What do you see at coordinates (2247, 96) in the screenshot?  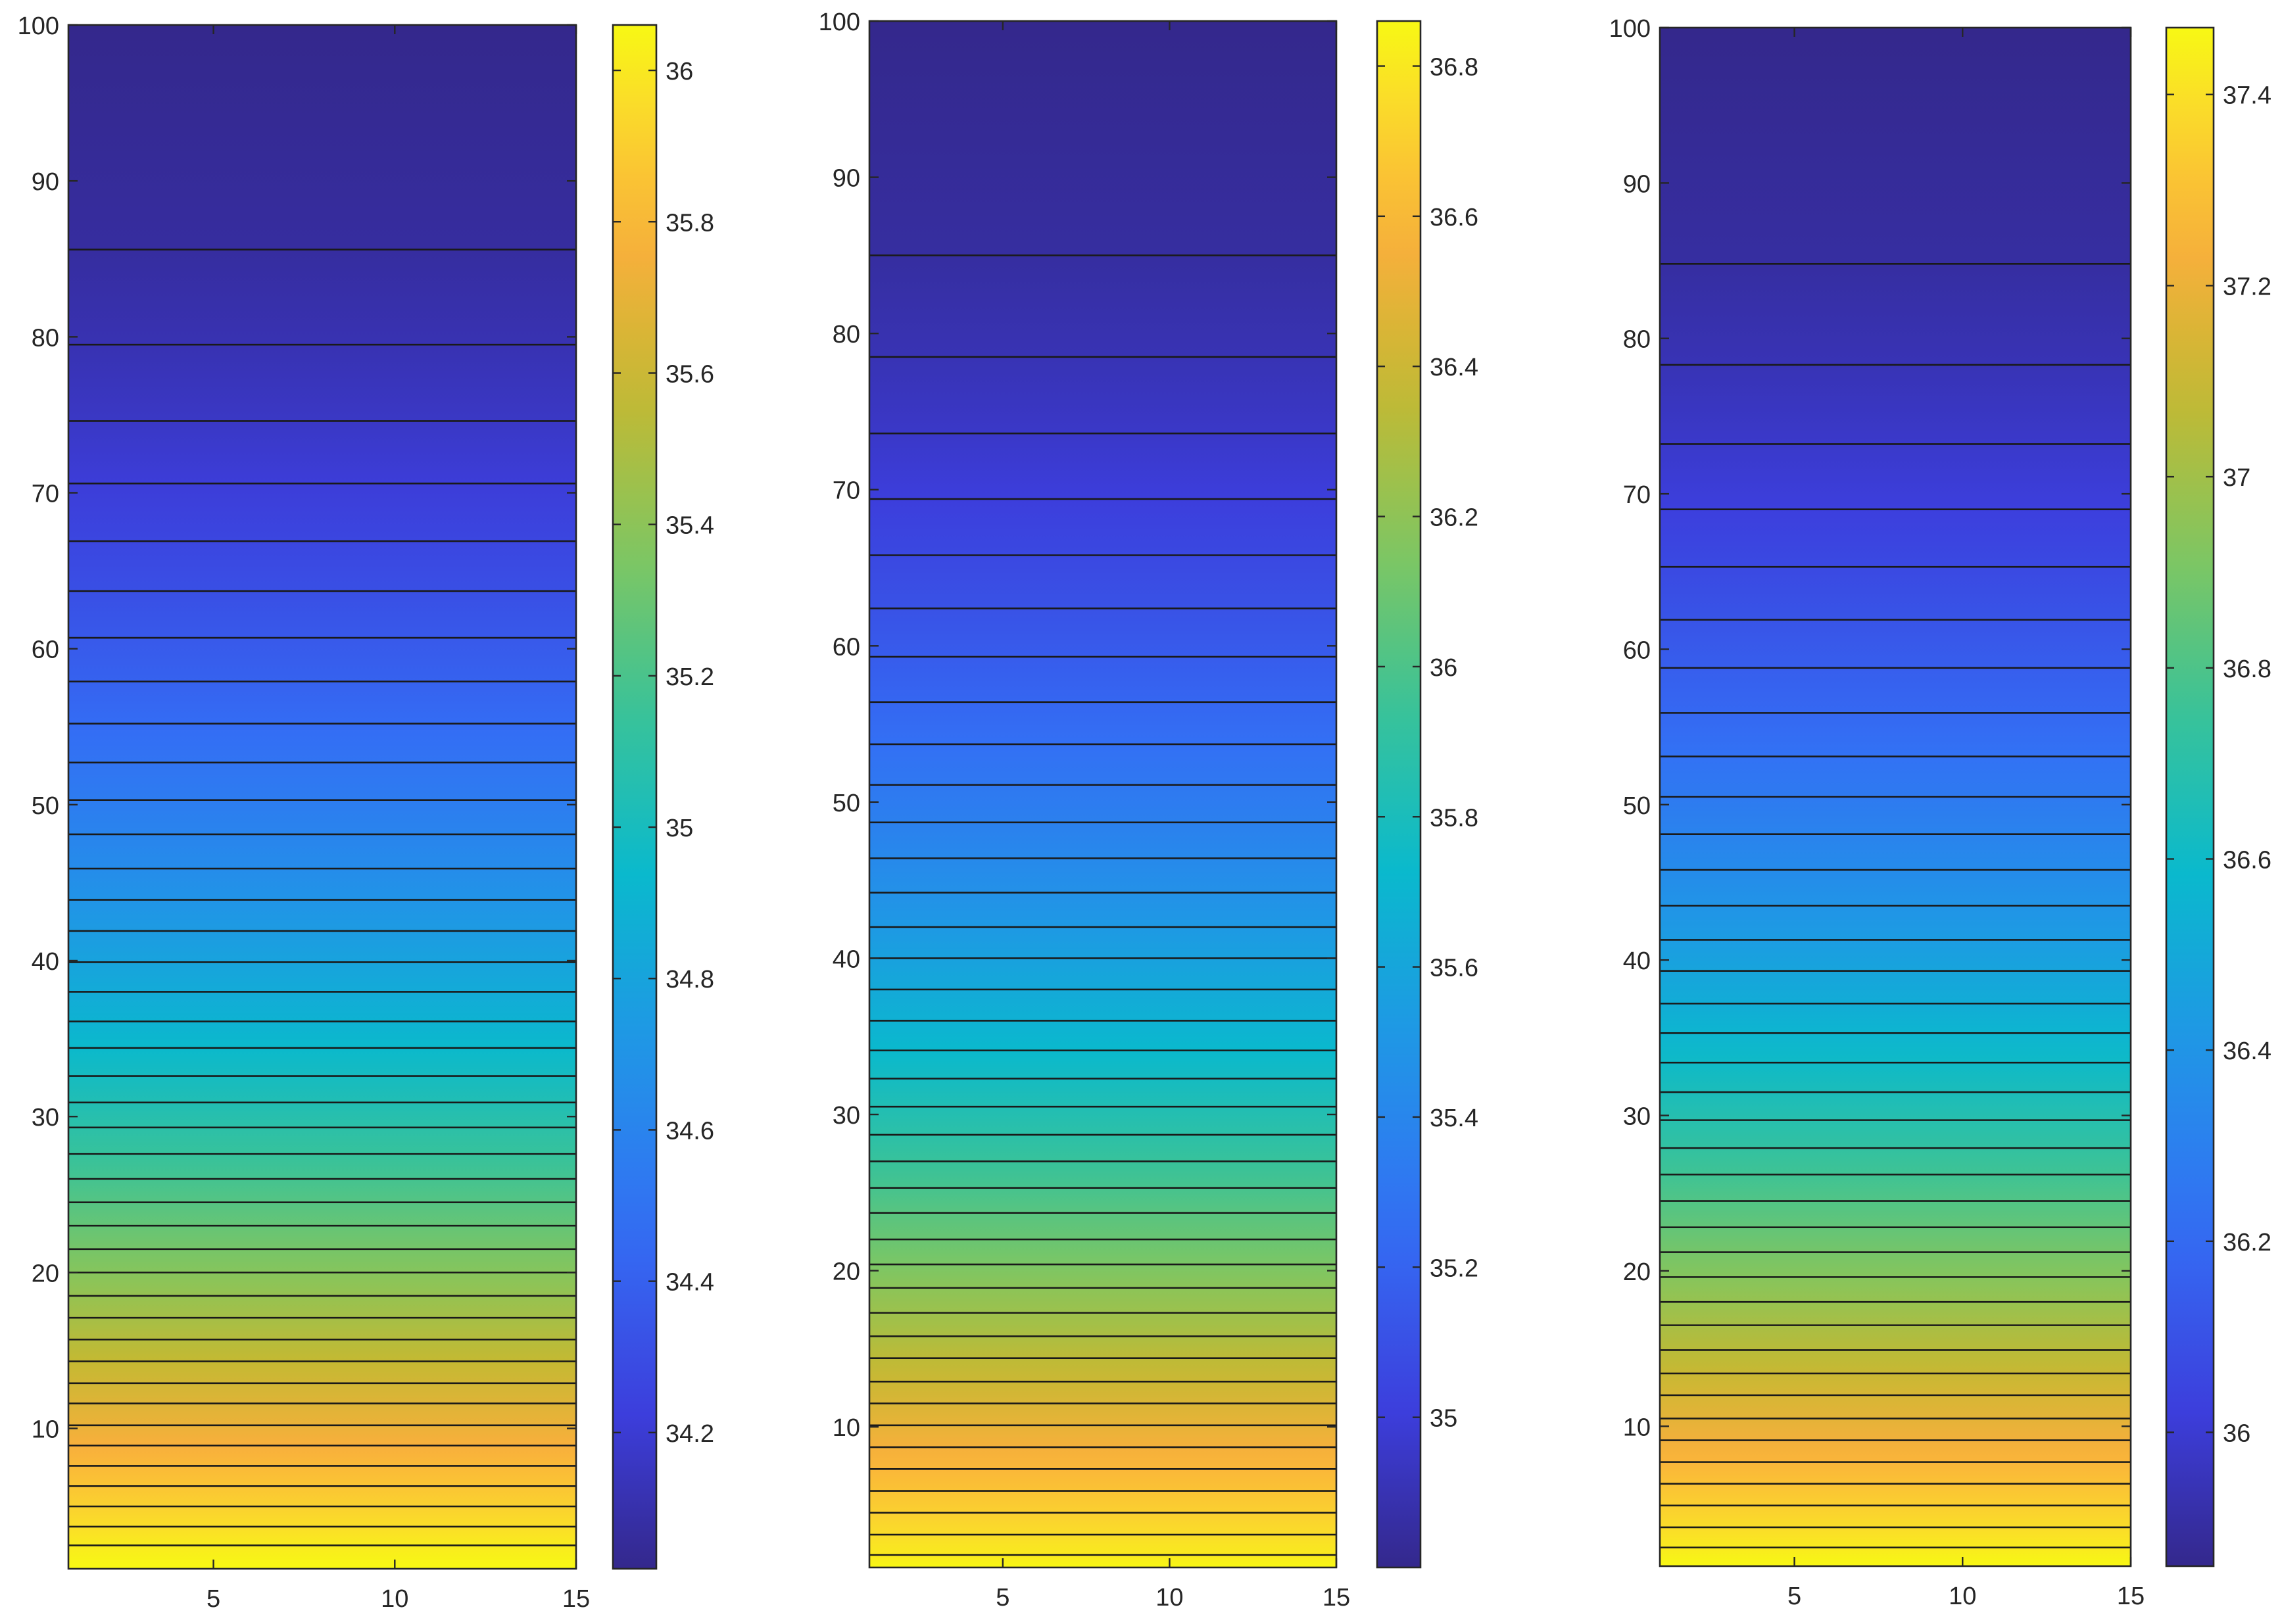 I see `colorbar-tick-label: 37.4` at bounding box center [2247, 96].